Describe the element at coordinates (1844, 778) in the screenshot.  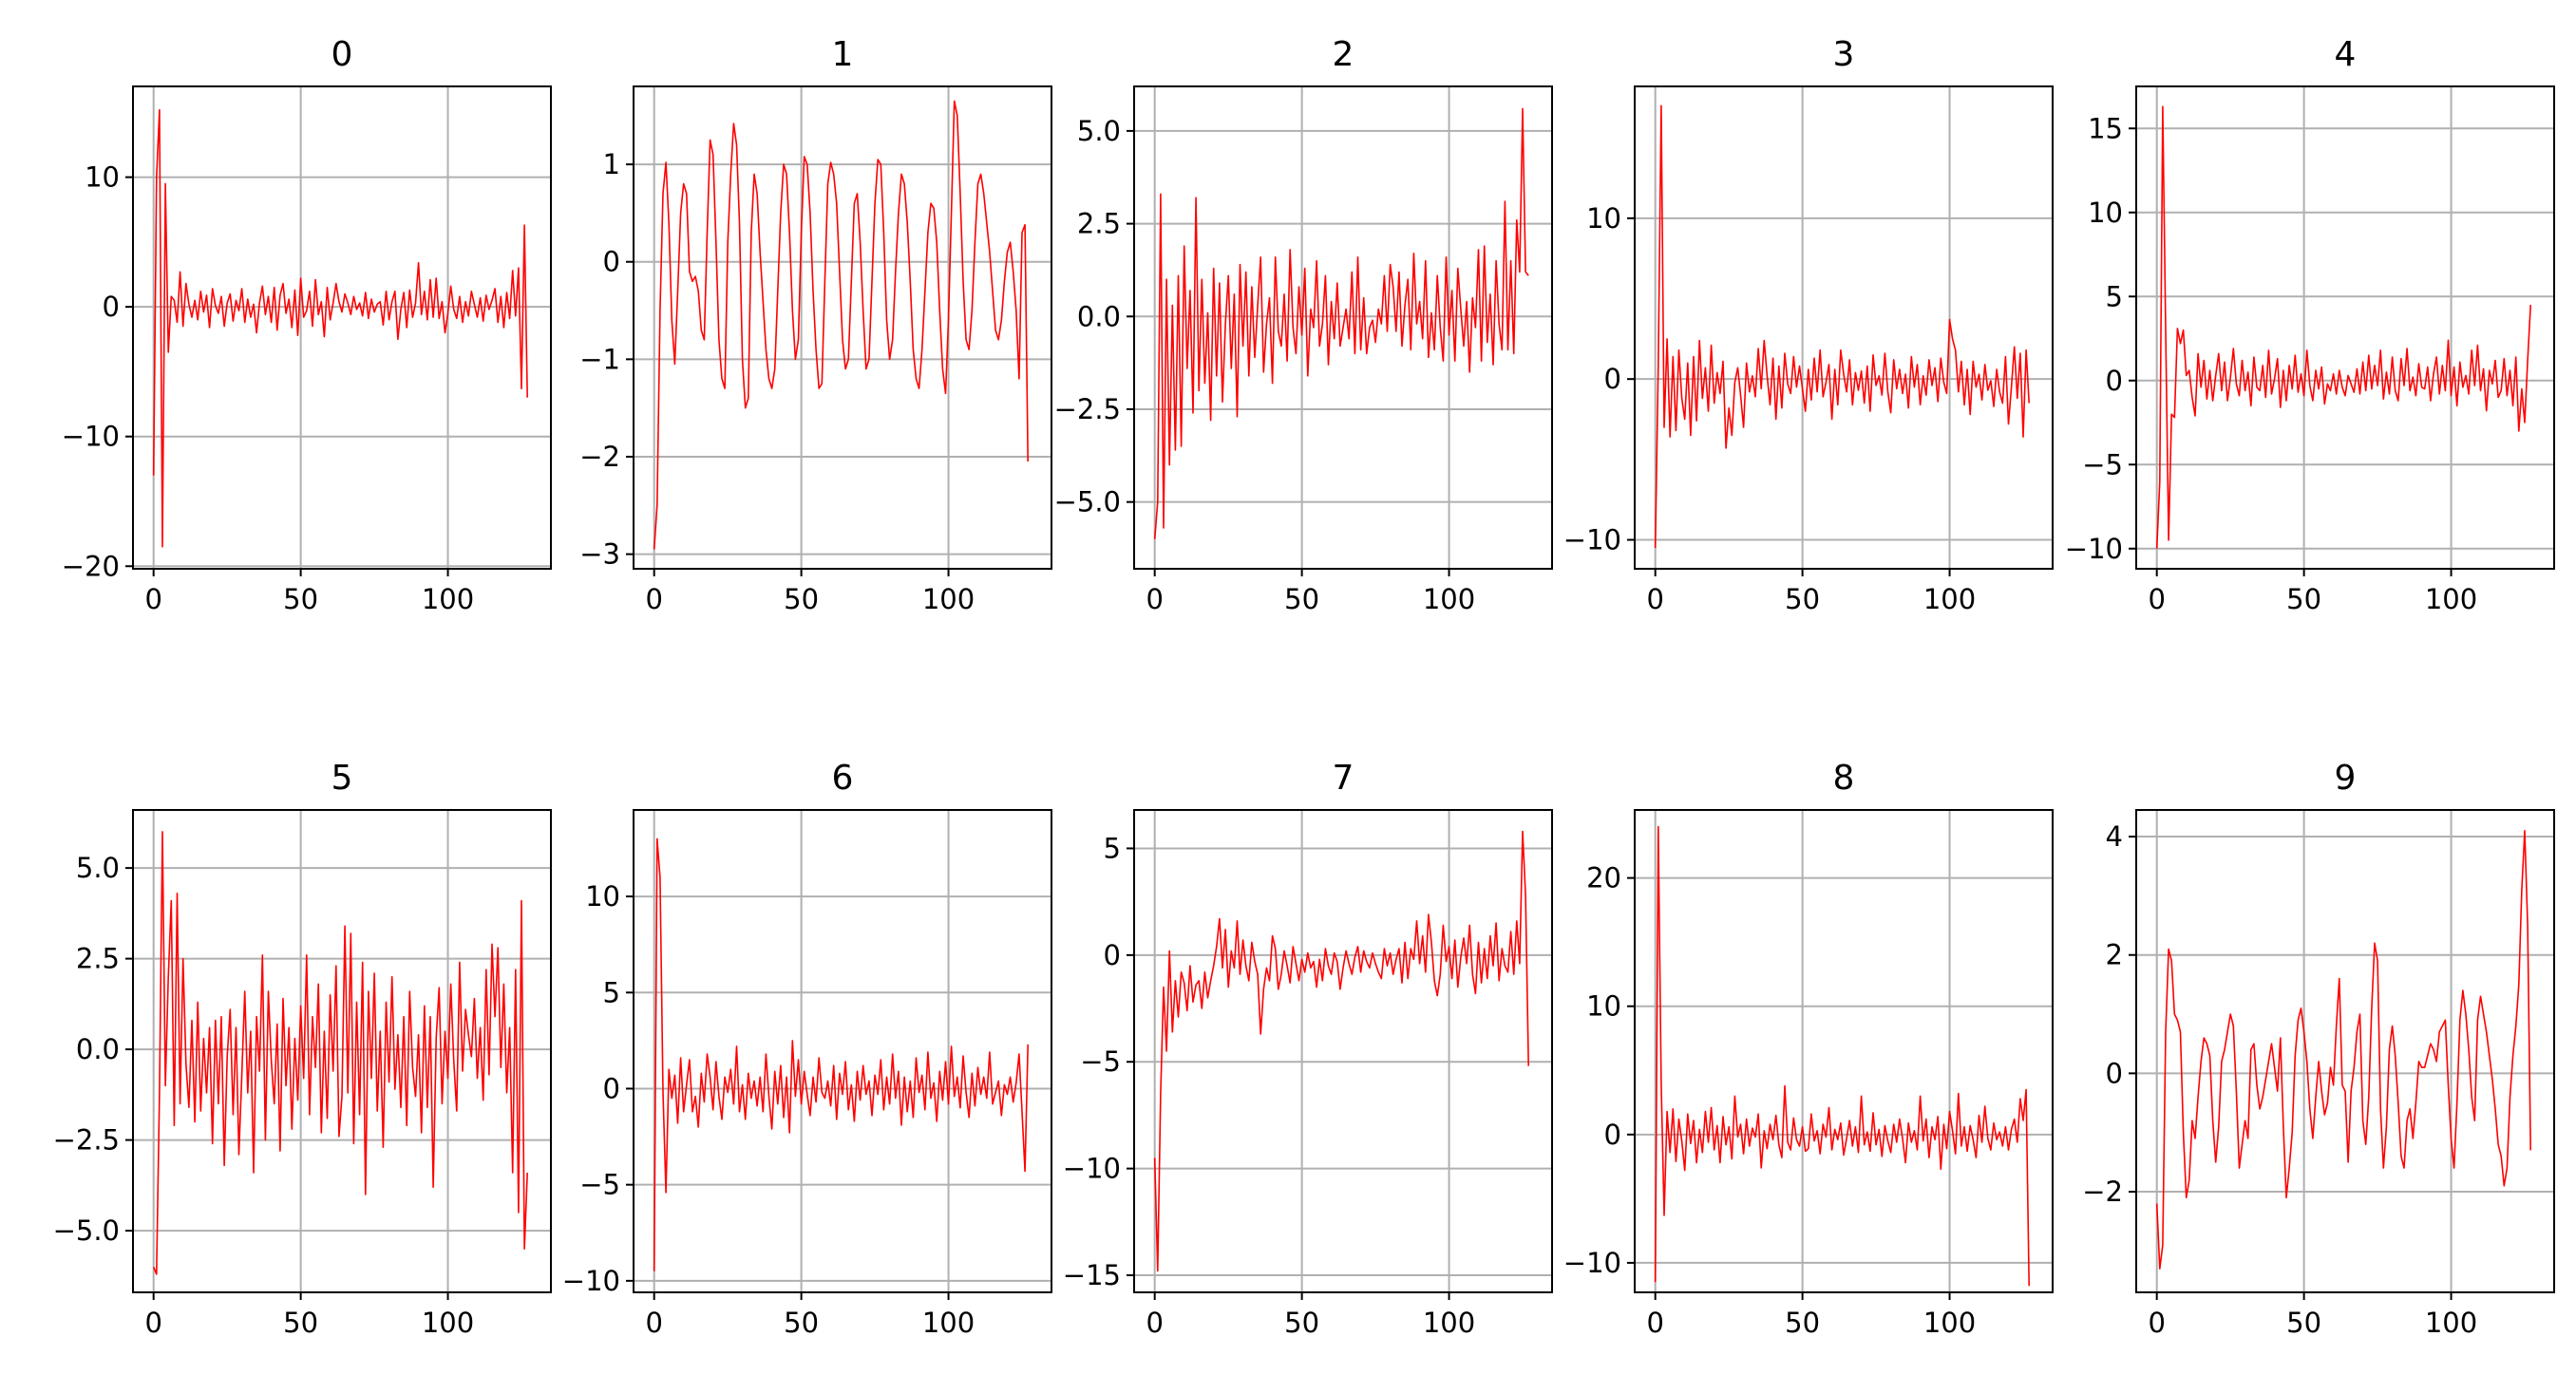
I see `panel-title: 8` at that location.